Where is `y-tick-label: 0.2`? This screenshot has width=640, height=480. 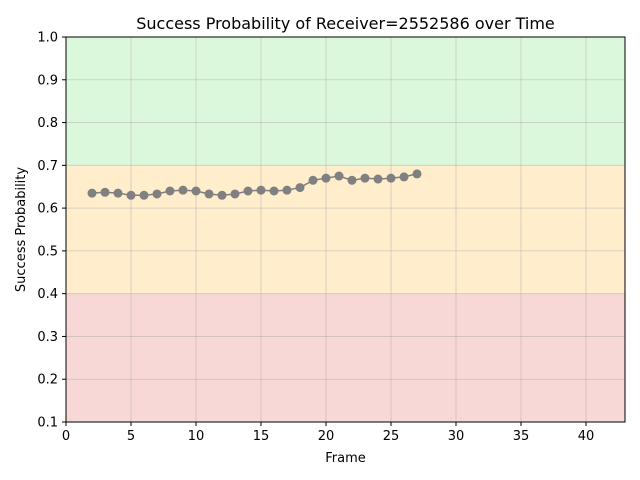
y-tick-label: 0.2 is located at coordinates (47, 380).